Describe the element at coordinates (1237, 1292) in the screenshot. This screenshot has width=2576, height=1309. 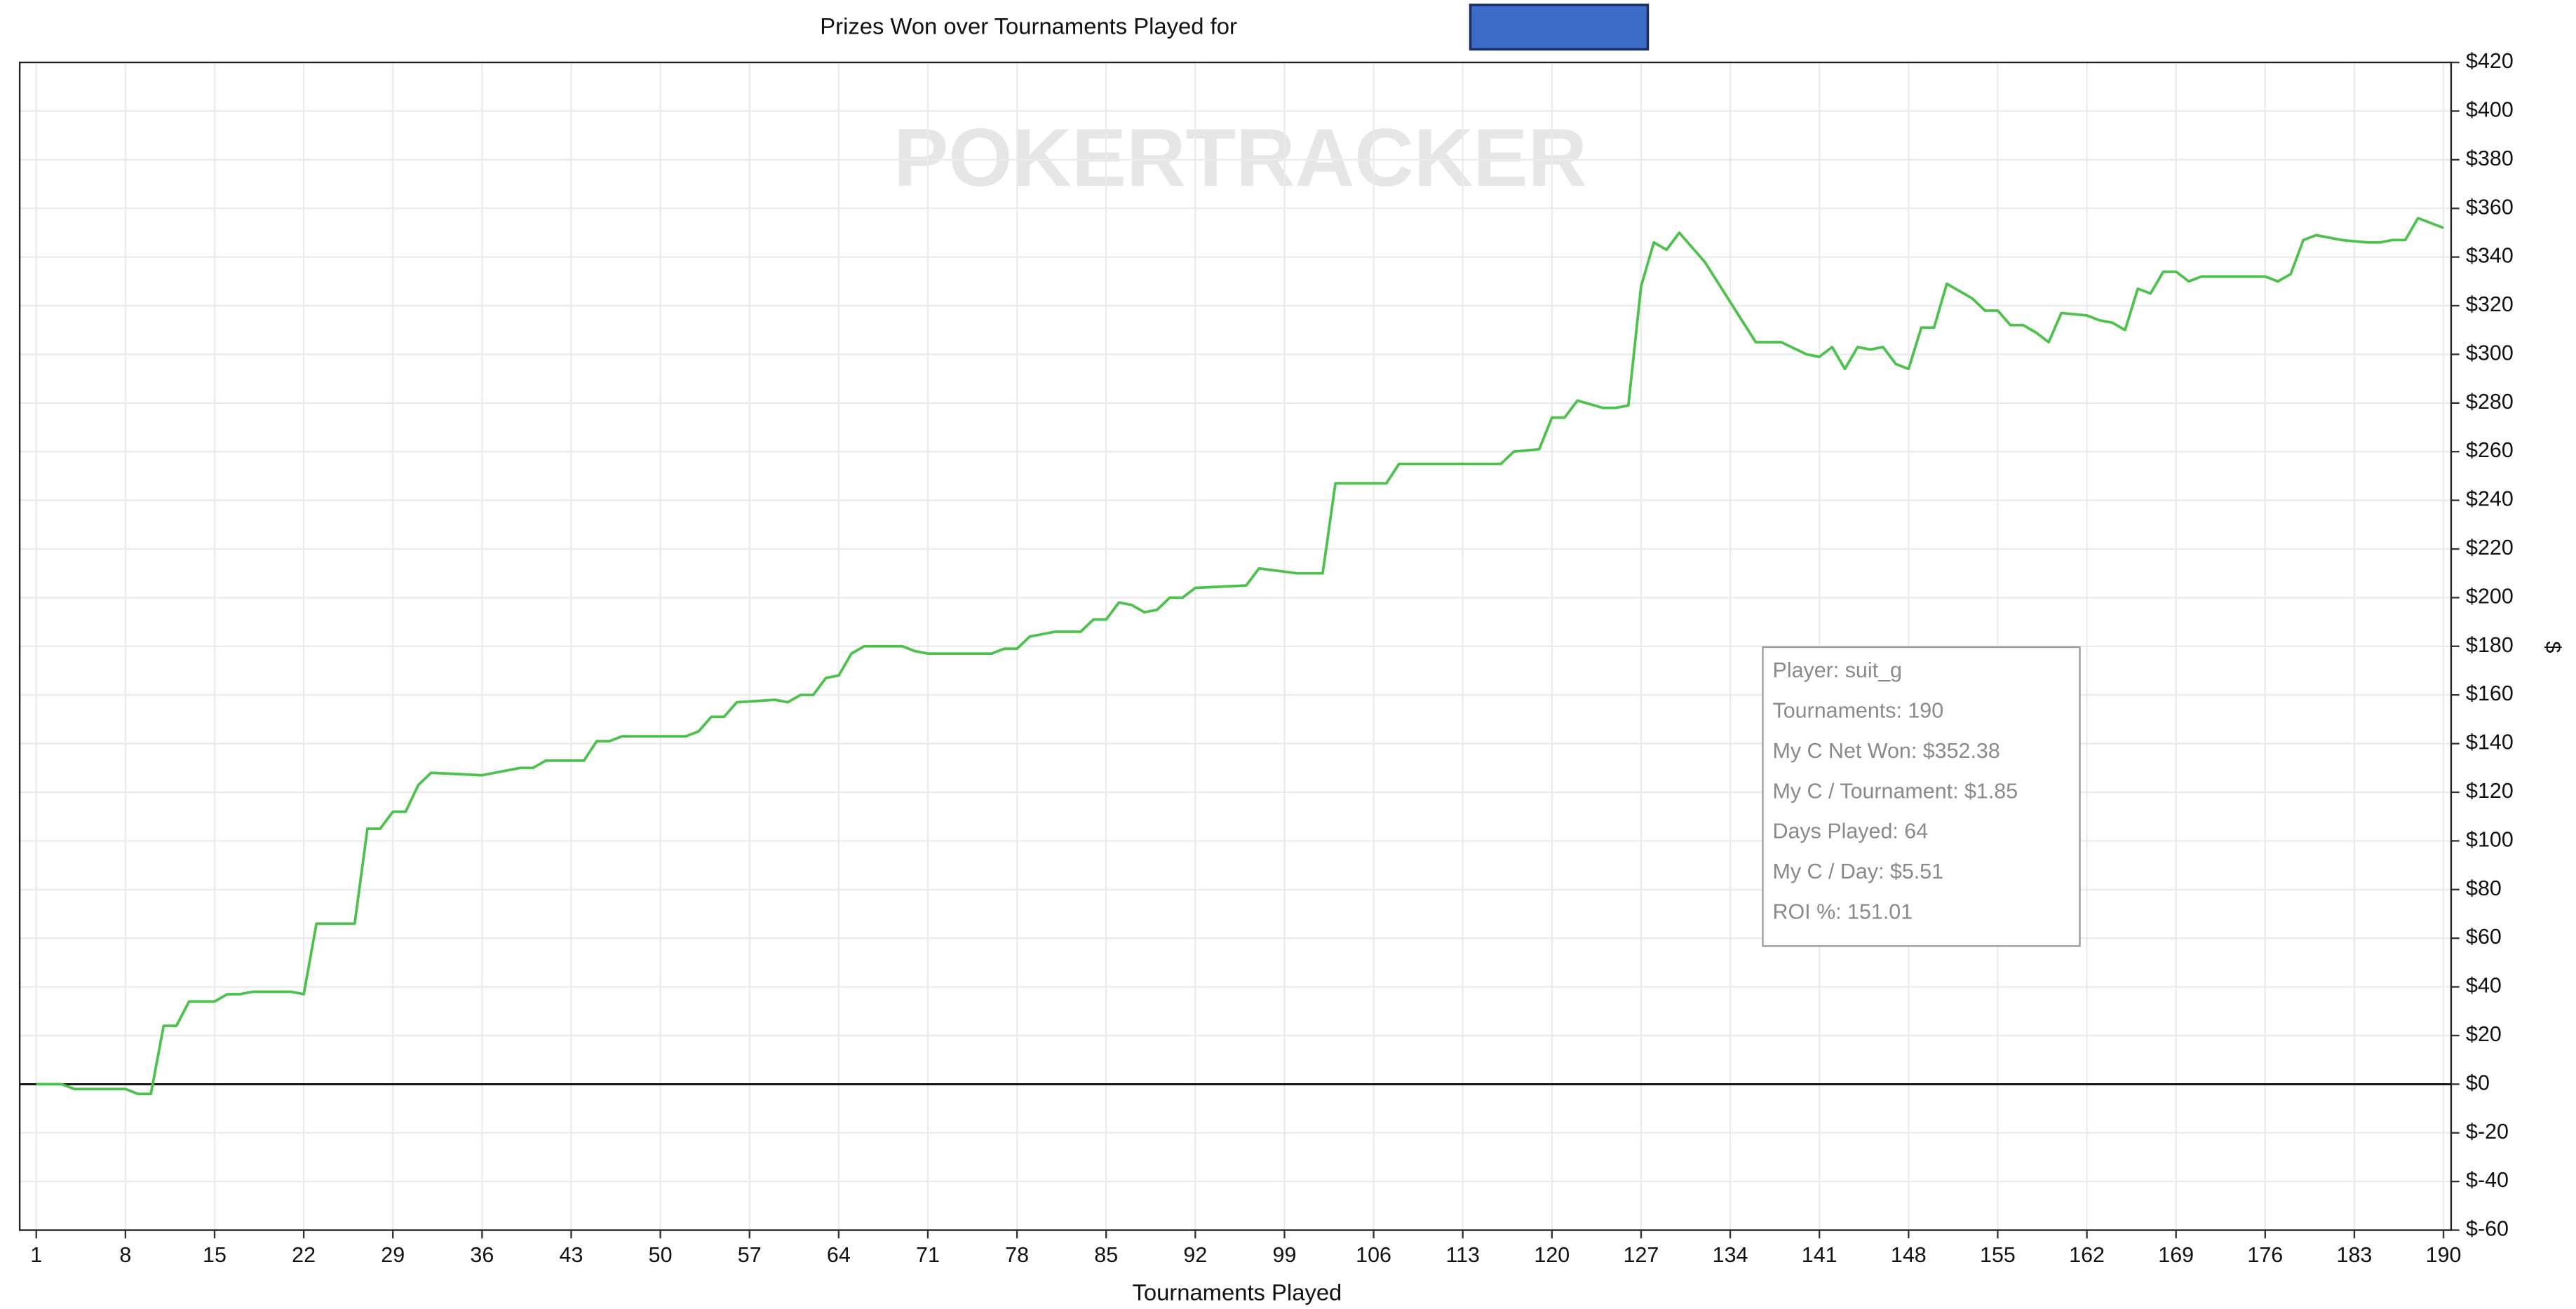
I see `x-axis-label: Tournaments Played` at that location.